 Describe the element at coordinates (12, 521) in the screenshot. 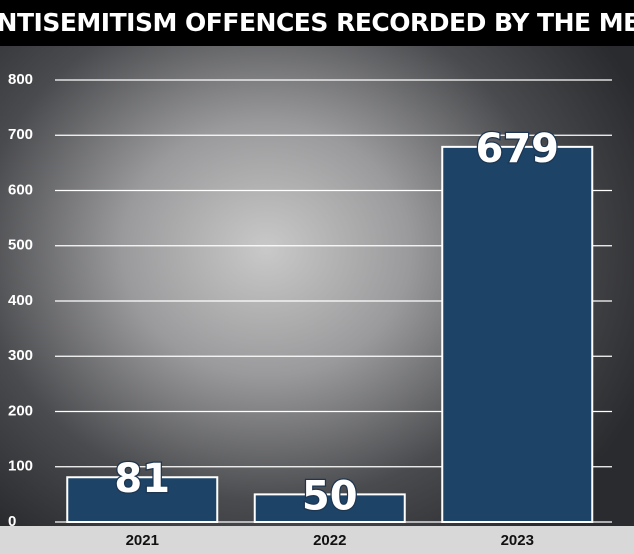

I see `y-tick-label: 0` at that location.